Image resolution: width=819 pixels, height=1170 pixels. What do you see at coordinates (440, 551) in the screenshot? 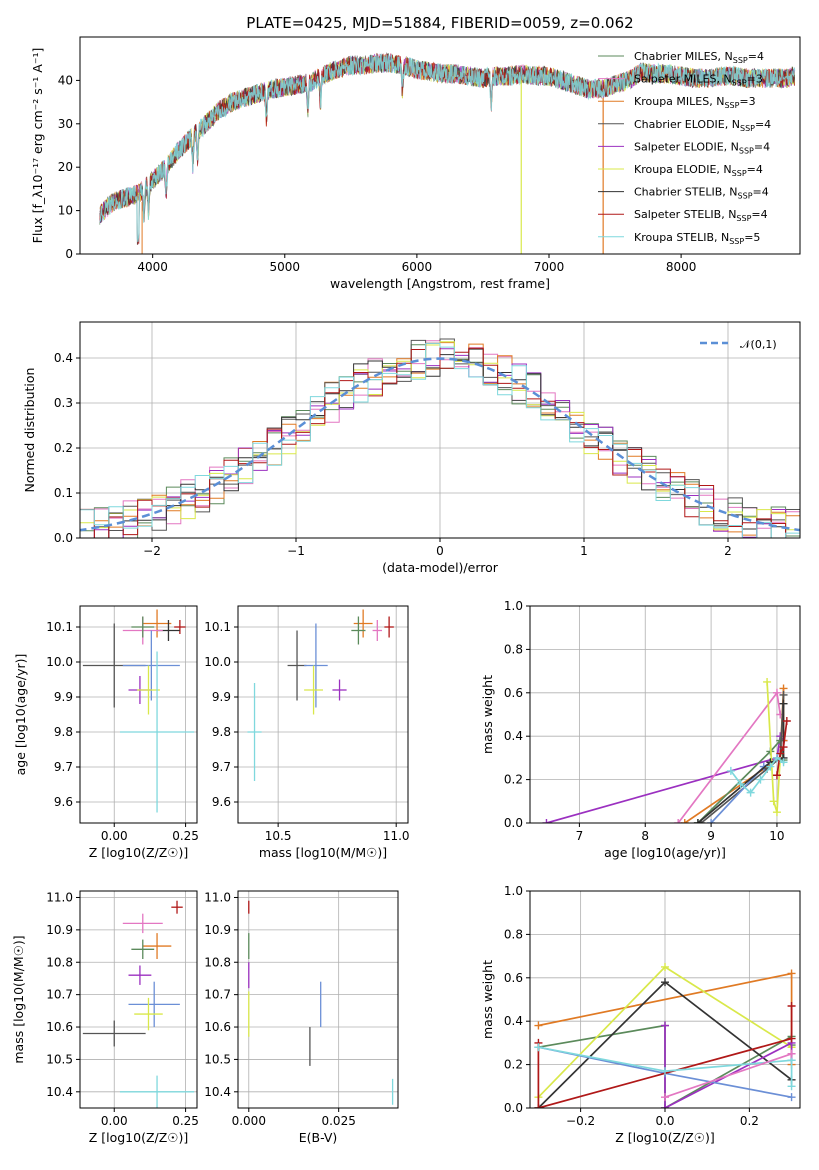
I see `x-tick-label: 0` at bounding box center [440, 551].